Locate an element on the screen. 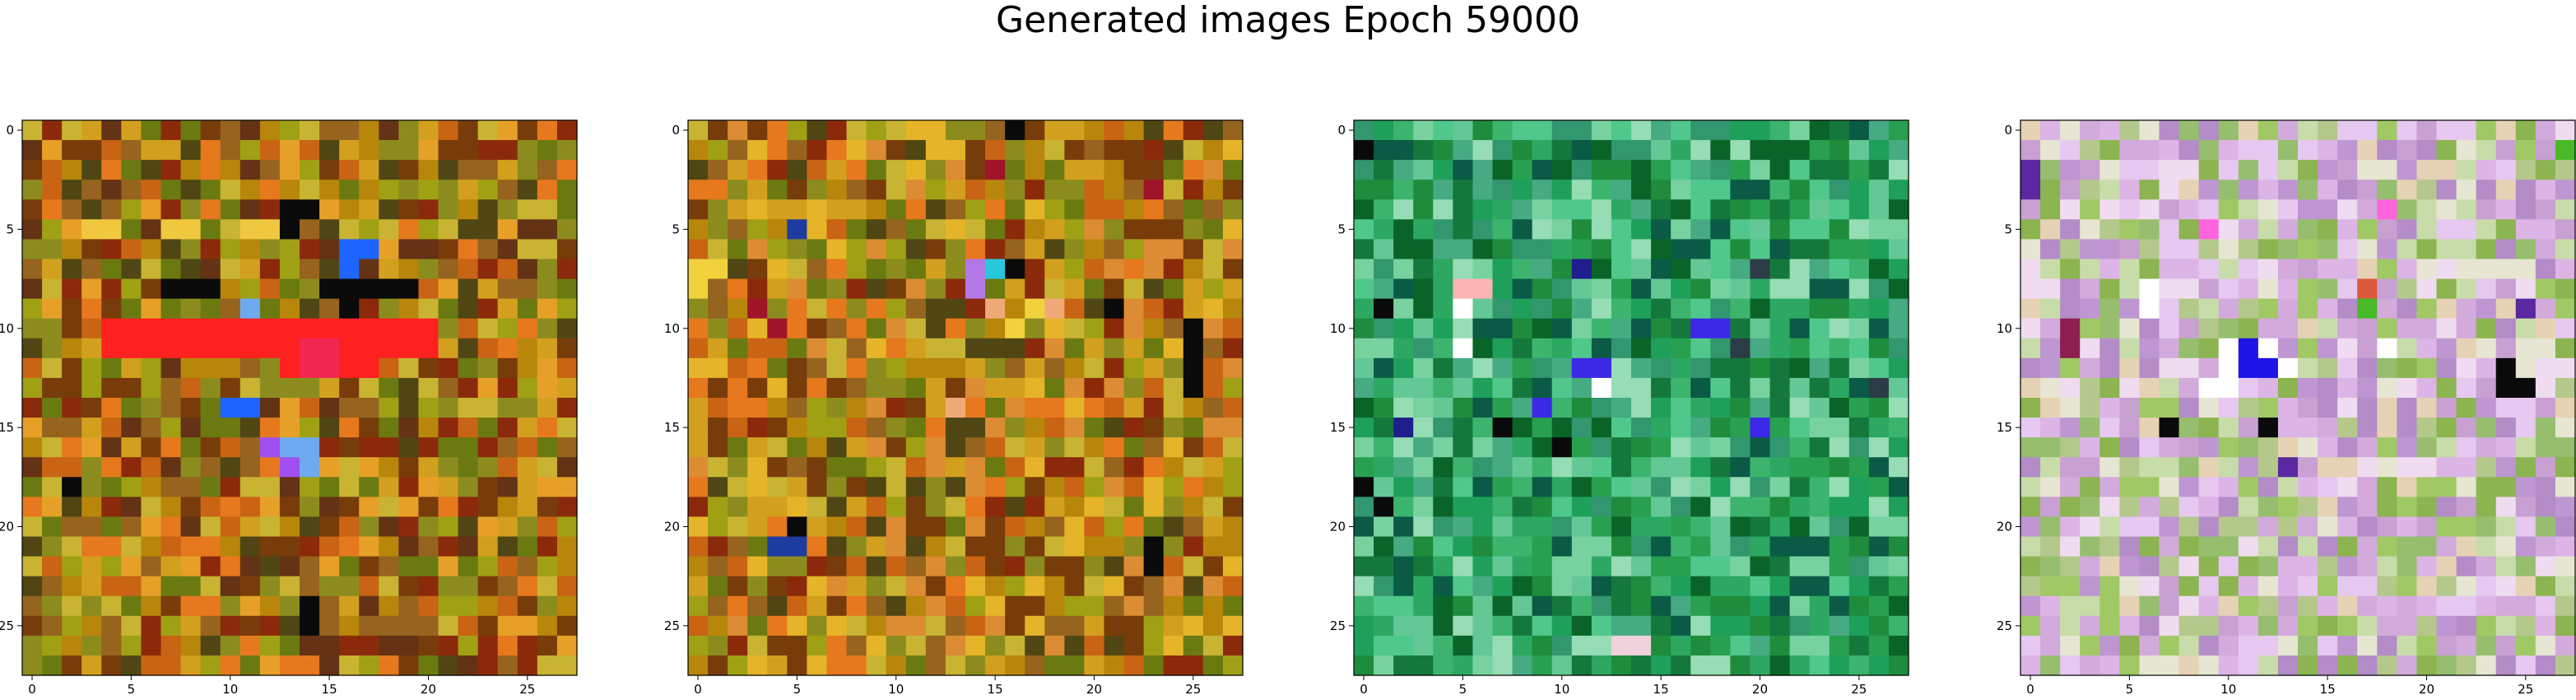 The image size is (2576, 700). x-tick-label: 0 is located at coordinates (32, 689).